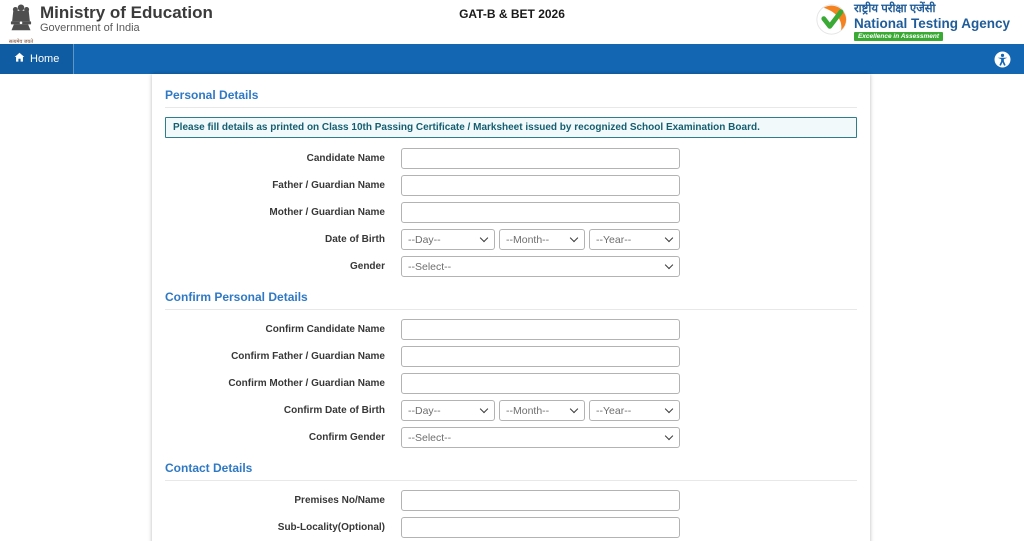 Image resolution: width=1024 pixels, height=541 pixels. What do you see at coordinates (931, 23) in the screenshot?
I see `nta-name-english: National Testing Agency` at bounding box center [931, 23].